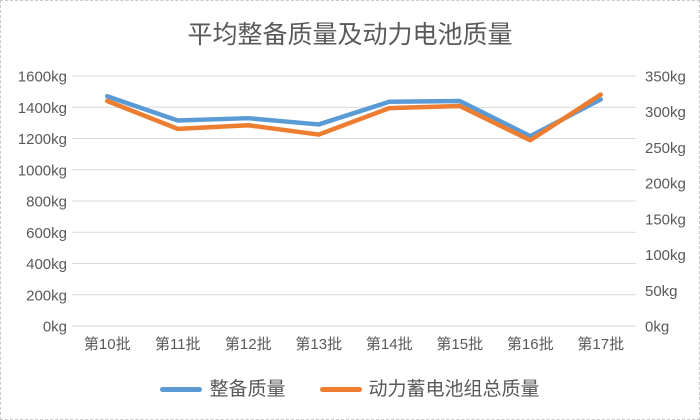 The image size is (700, 420). I want to click on y-axis-right-tick-label: 300kg, so click(665, 112).